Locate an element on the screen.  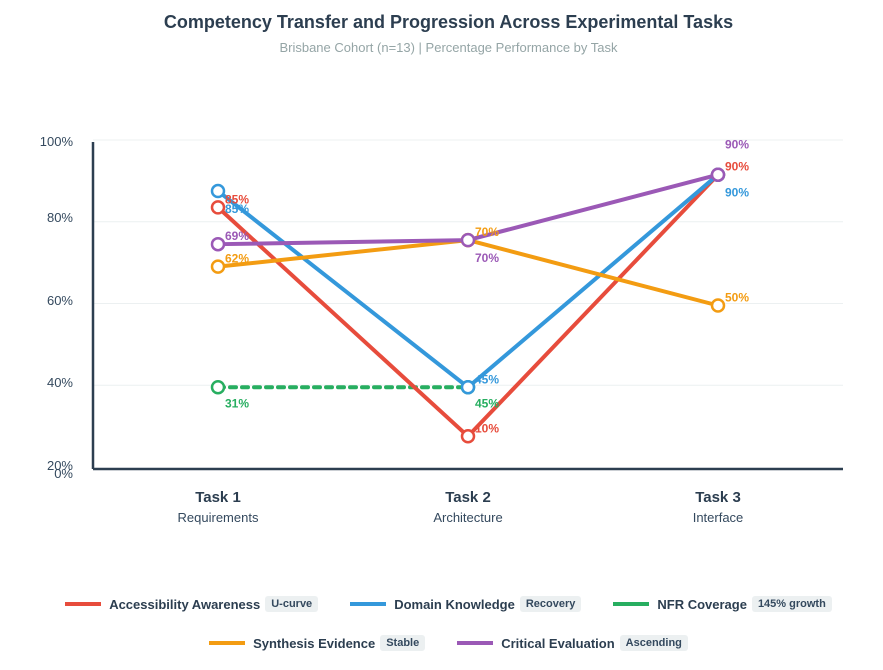
legend-item-accessibility: Accessibility Awareness U-curve is located at coordinates (192, 604).